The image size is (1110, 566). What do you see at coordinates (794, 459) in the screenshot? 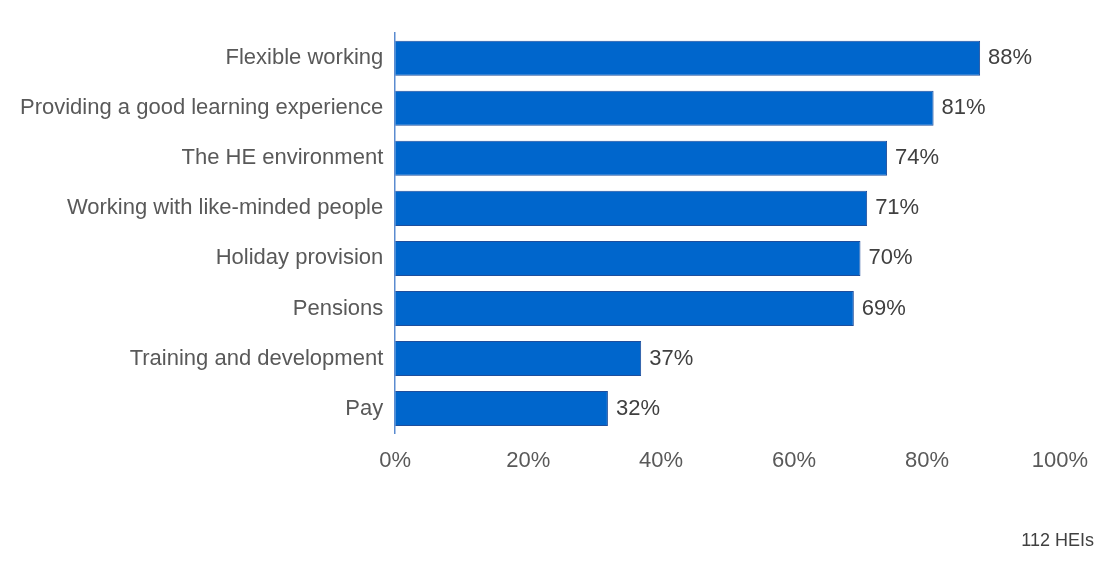
I see `x-tick-label: 60%` at bounding box center [794, 459].